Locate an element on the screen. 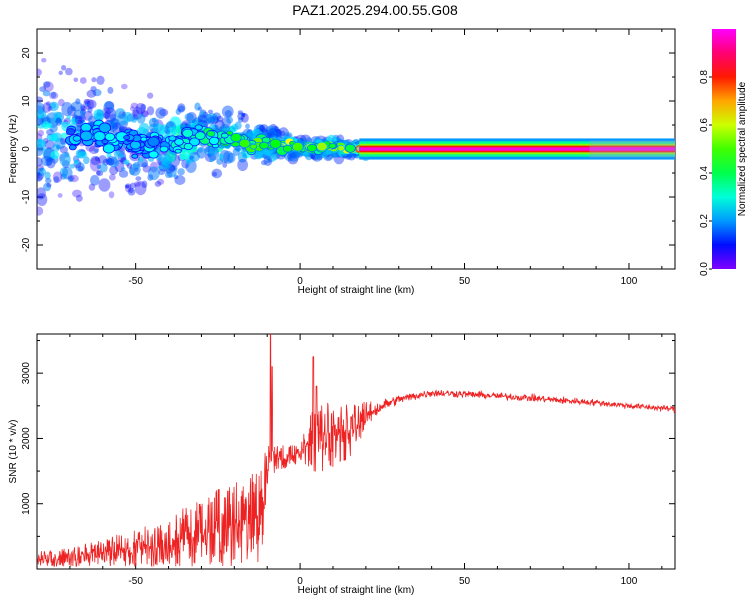 The height and width of the screenshot is (600, 750). carrier-halo is located at coordinates (632, 149).